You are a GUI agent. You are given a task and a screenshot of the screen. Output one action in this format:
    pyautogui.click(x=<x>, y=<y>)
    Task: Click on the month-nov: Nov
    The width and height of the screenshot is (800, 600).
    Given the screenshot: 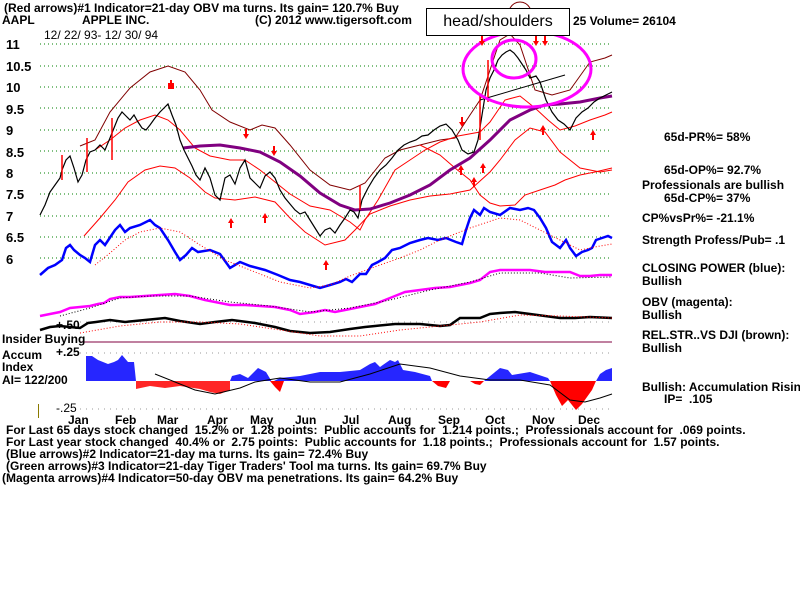 What is the action you would take?
    pyautogui.click(x=543, y=420)
    